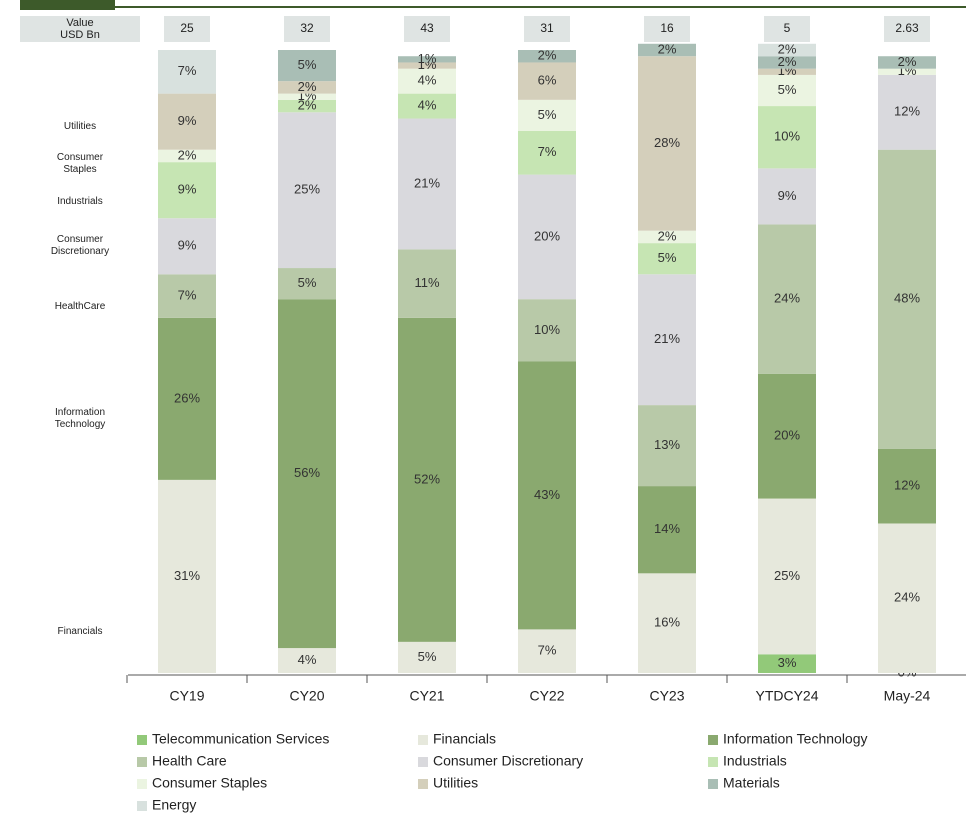 The height and width of the screenshot is (825, 966). I want to click on side-label: Industrials, so click(80, 201).